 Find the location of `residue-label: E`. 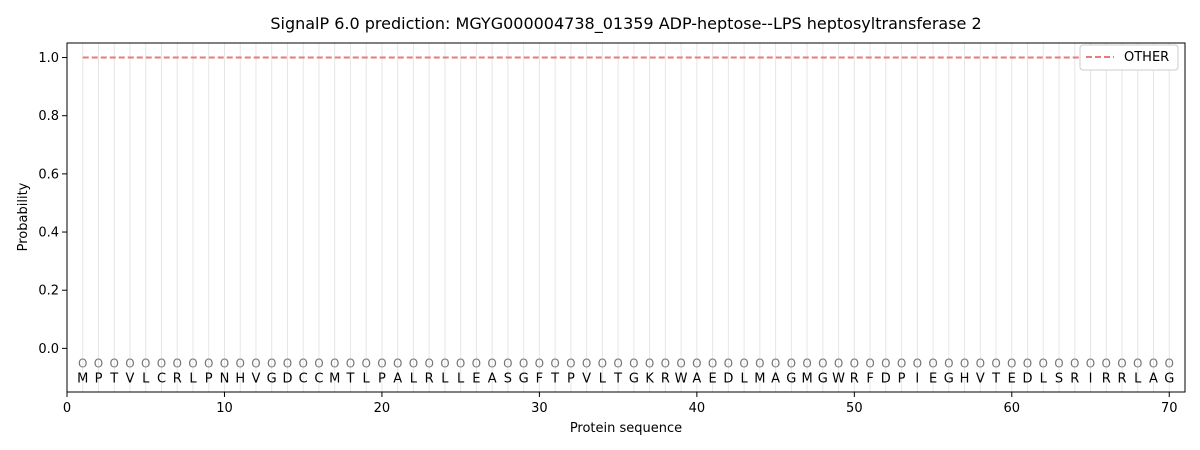

residue-label: E is located at coordinates (712, 378).